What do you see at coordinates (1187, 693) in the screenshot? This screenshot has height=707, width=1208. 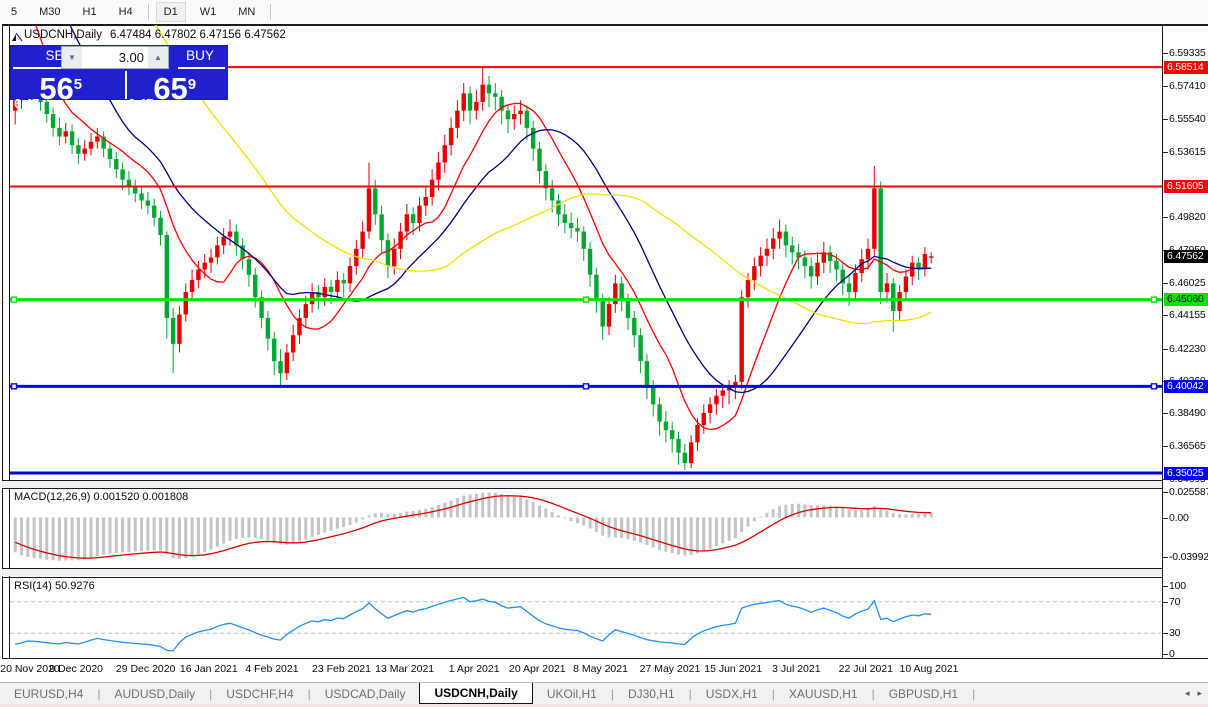 I see `tabs-scroll-left-icon: ◂` at bounding box center [1187, 693].